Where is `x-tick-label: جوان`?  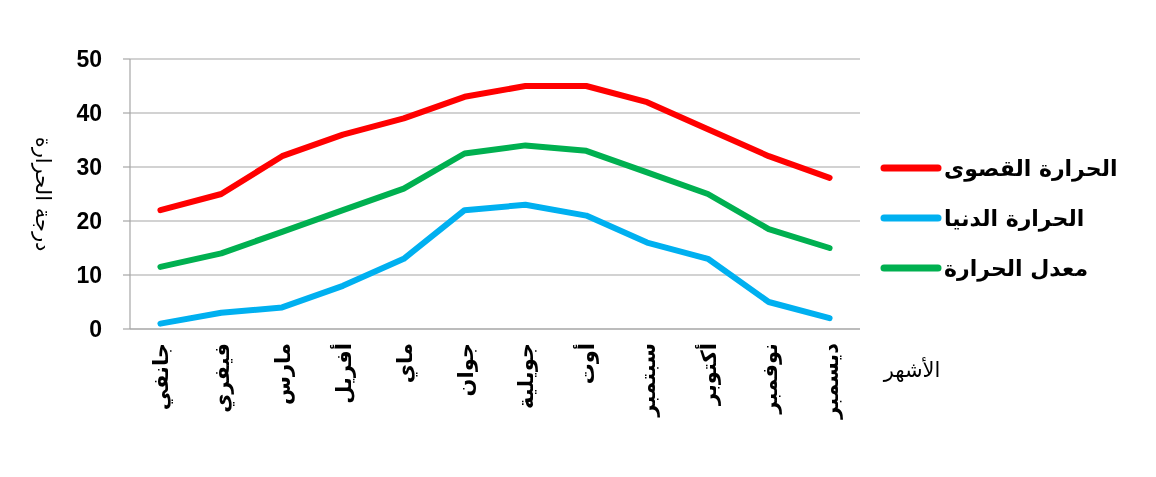
x-tick-label: جوان is located at coordinates (465, 370).